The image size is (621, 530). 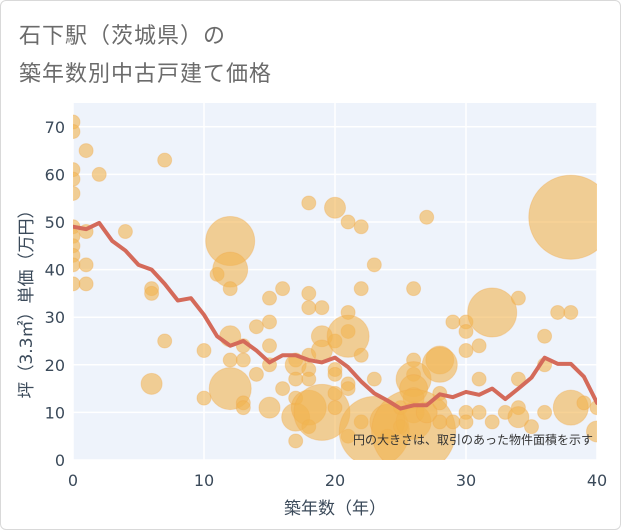 I want to click on y-tick-label: 20, so click(x=55, y=365).